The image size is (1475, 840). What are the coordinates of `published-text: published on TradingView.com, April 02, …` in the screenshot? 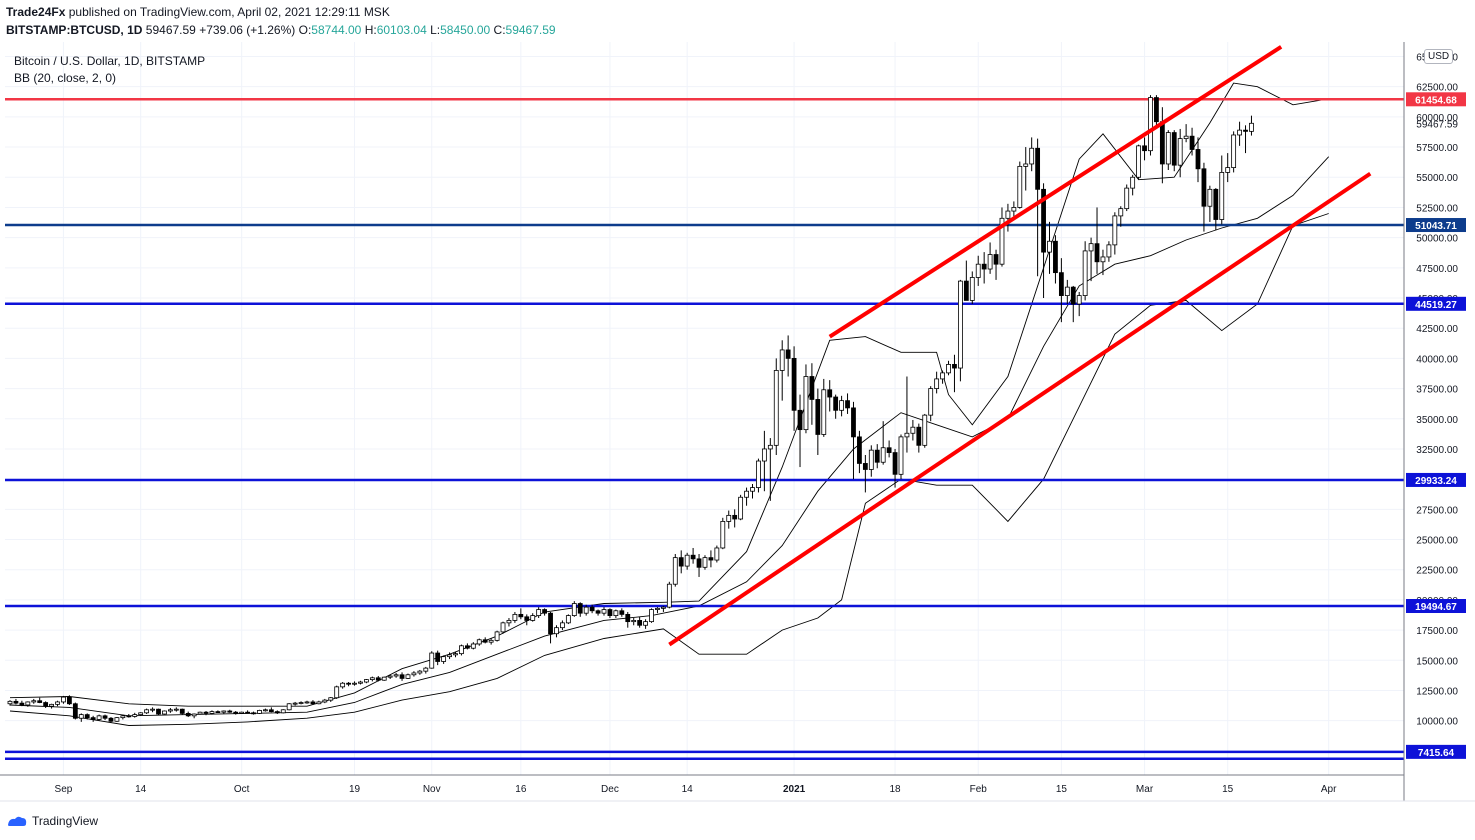 It's located at (229, 12).